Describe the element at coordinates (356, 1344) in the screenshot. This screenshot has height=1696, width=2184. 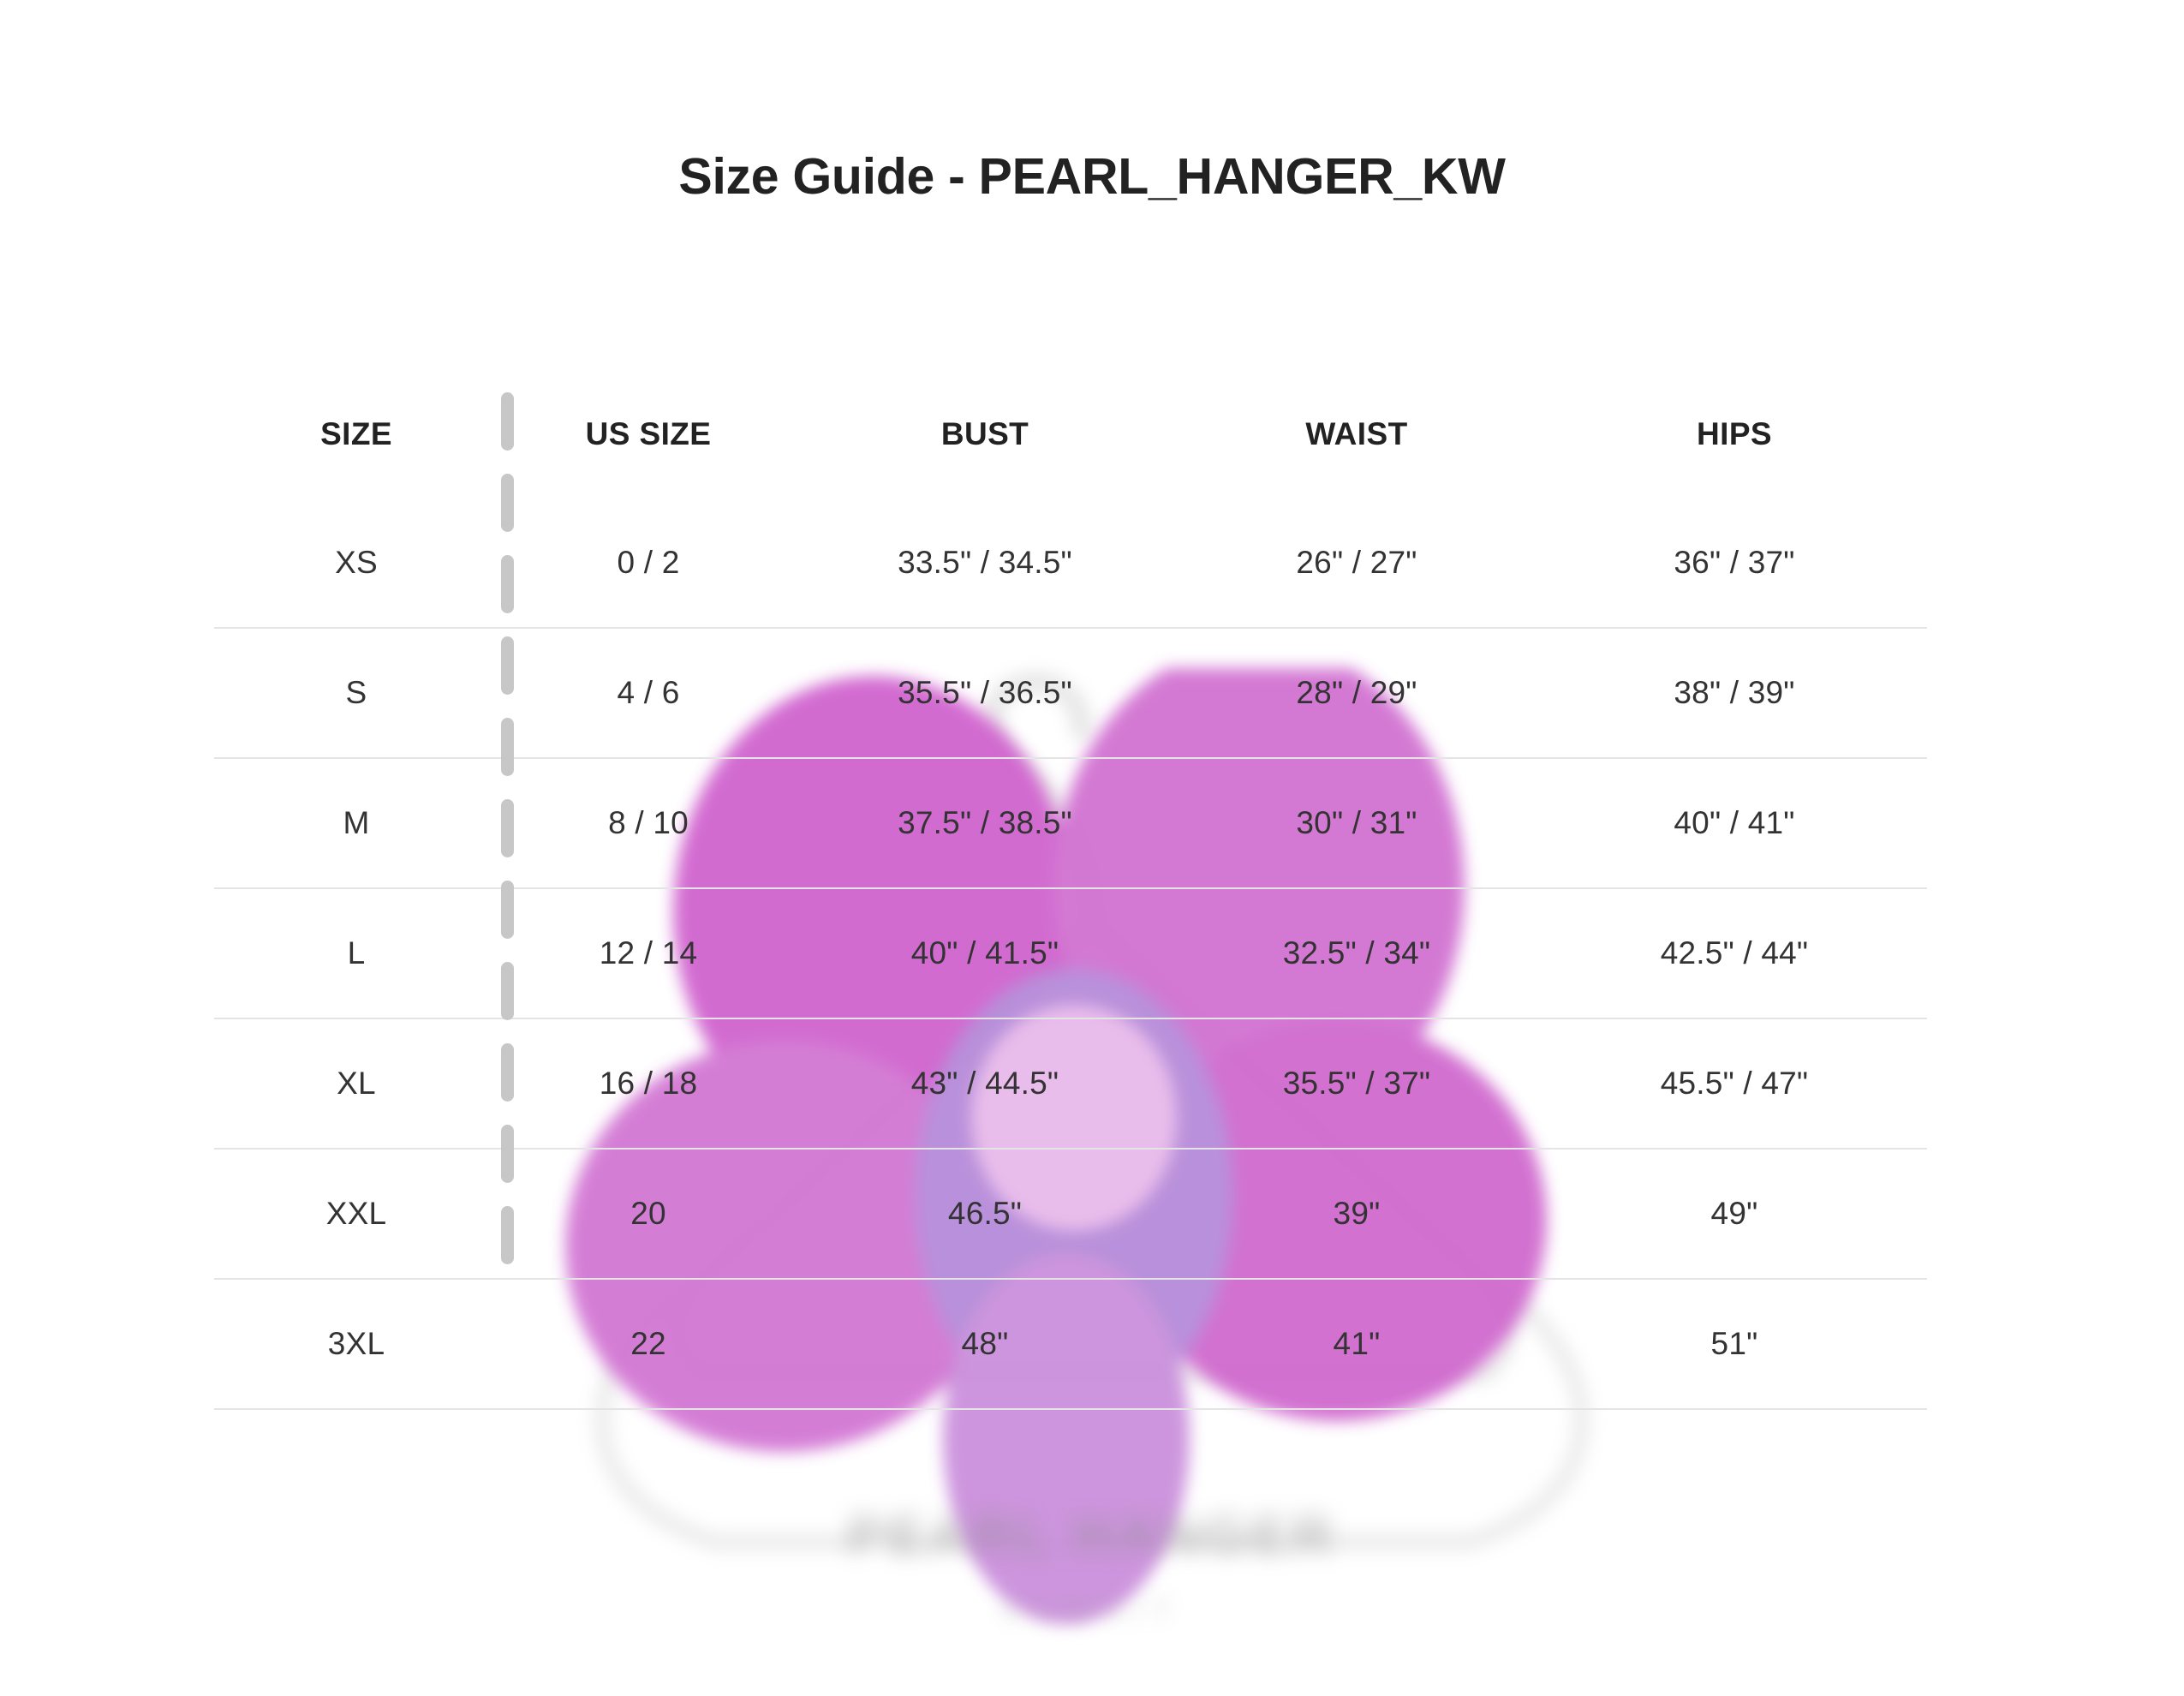
I see `cell-size: 3XL` at that location.